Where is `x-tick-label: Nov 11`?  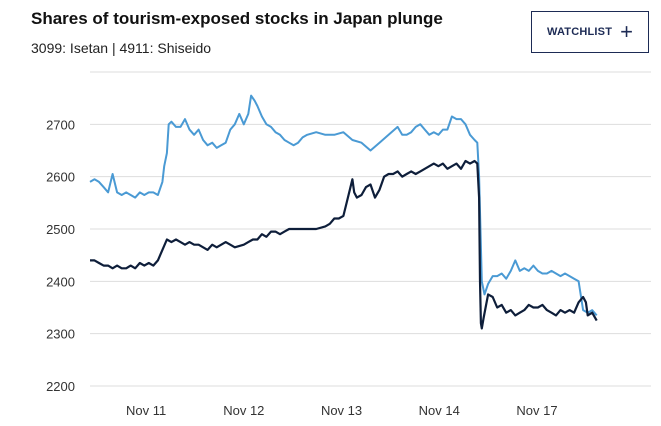
x-tick-label: Nov 11 is located at coordinates (146, 410).